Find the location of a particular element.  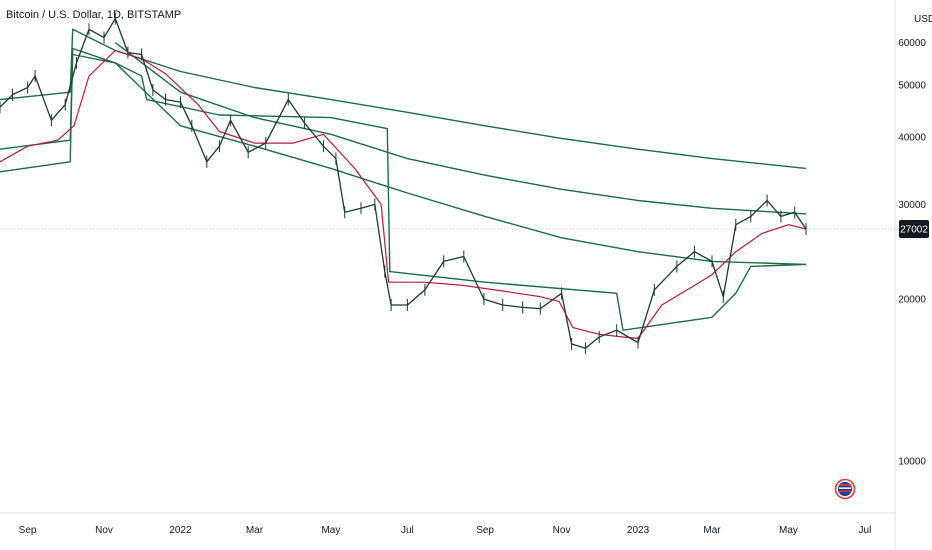

y-tick-label: 50000 is located at coordinates (912, 86).